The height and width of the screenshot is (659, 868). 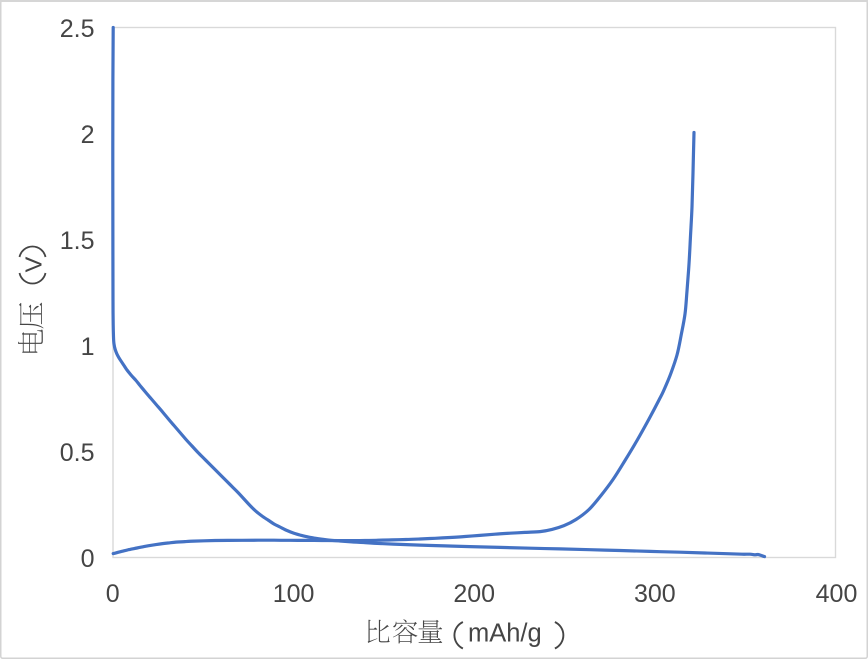 What do you see at coordinates (34, 264) in the screenshot?
I see `svg-text: V` at bounding box center [34, 264].